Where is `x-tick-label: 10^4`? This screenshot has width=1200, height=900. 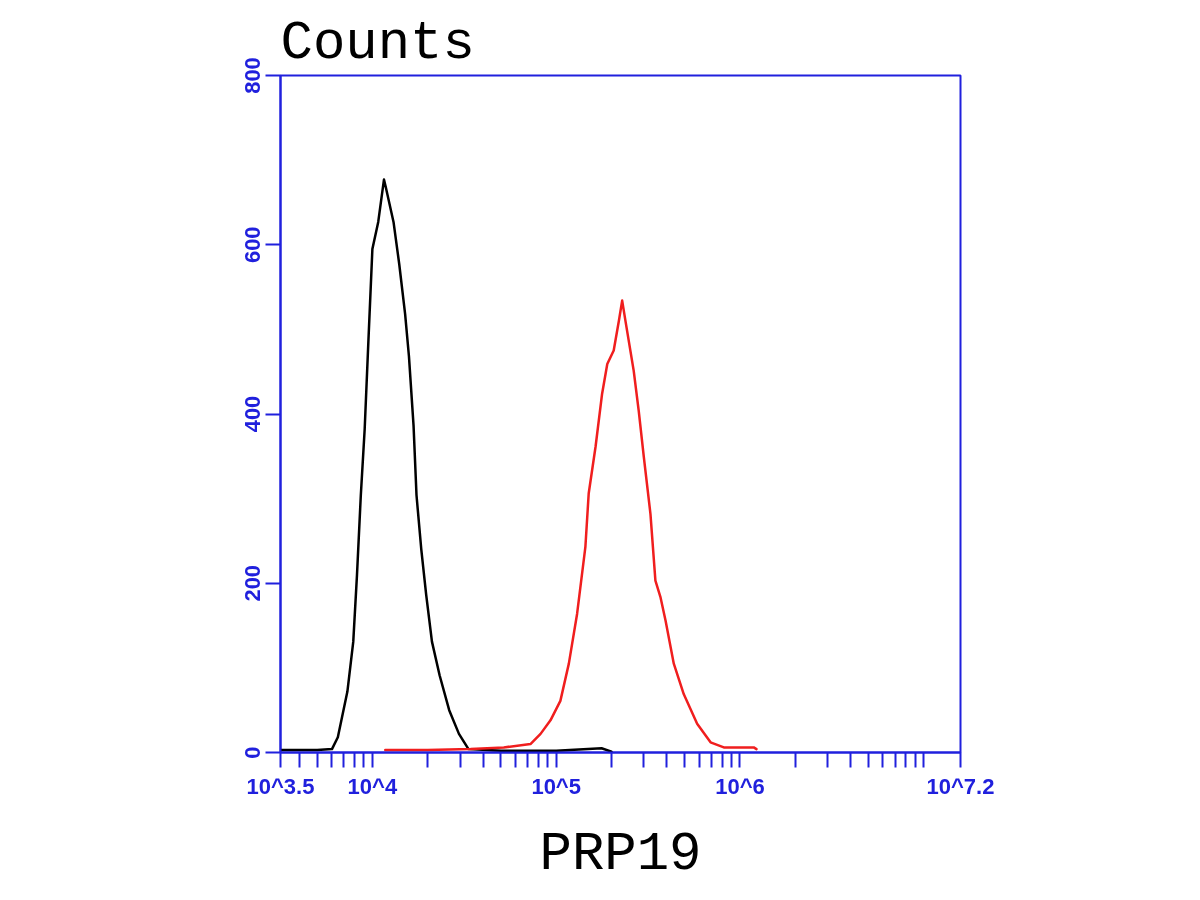
x-tick-label: 10^4 is located at coordinates (372, 786).